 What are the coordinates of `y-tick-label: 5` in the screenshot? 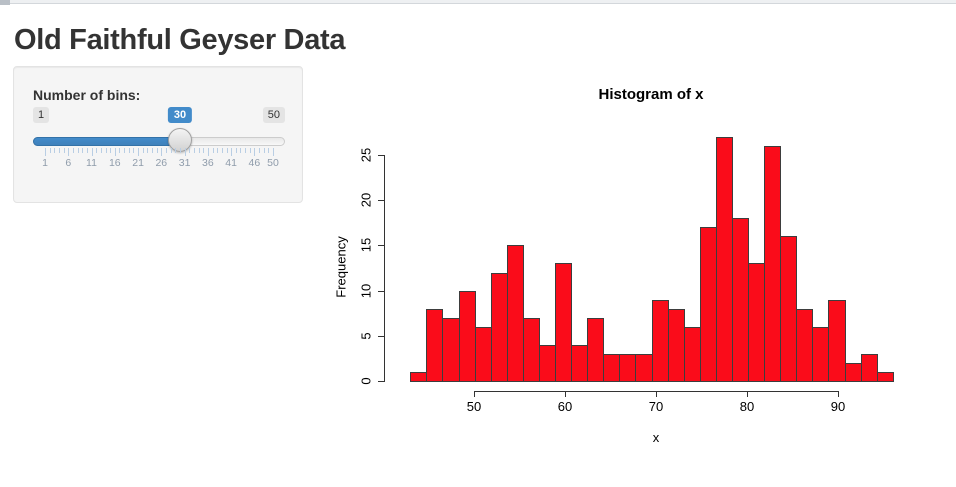 It's located at (366, 336).